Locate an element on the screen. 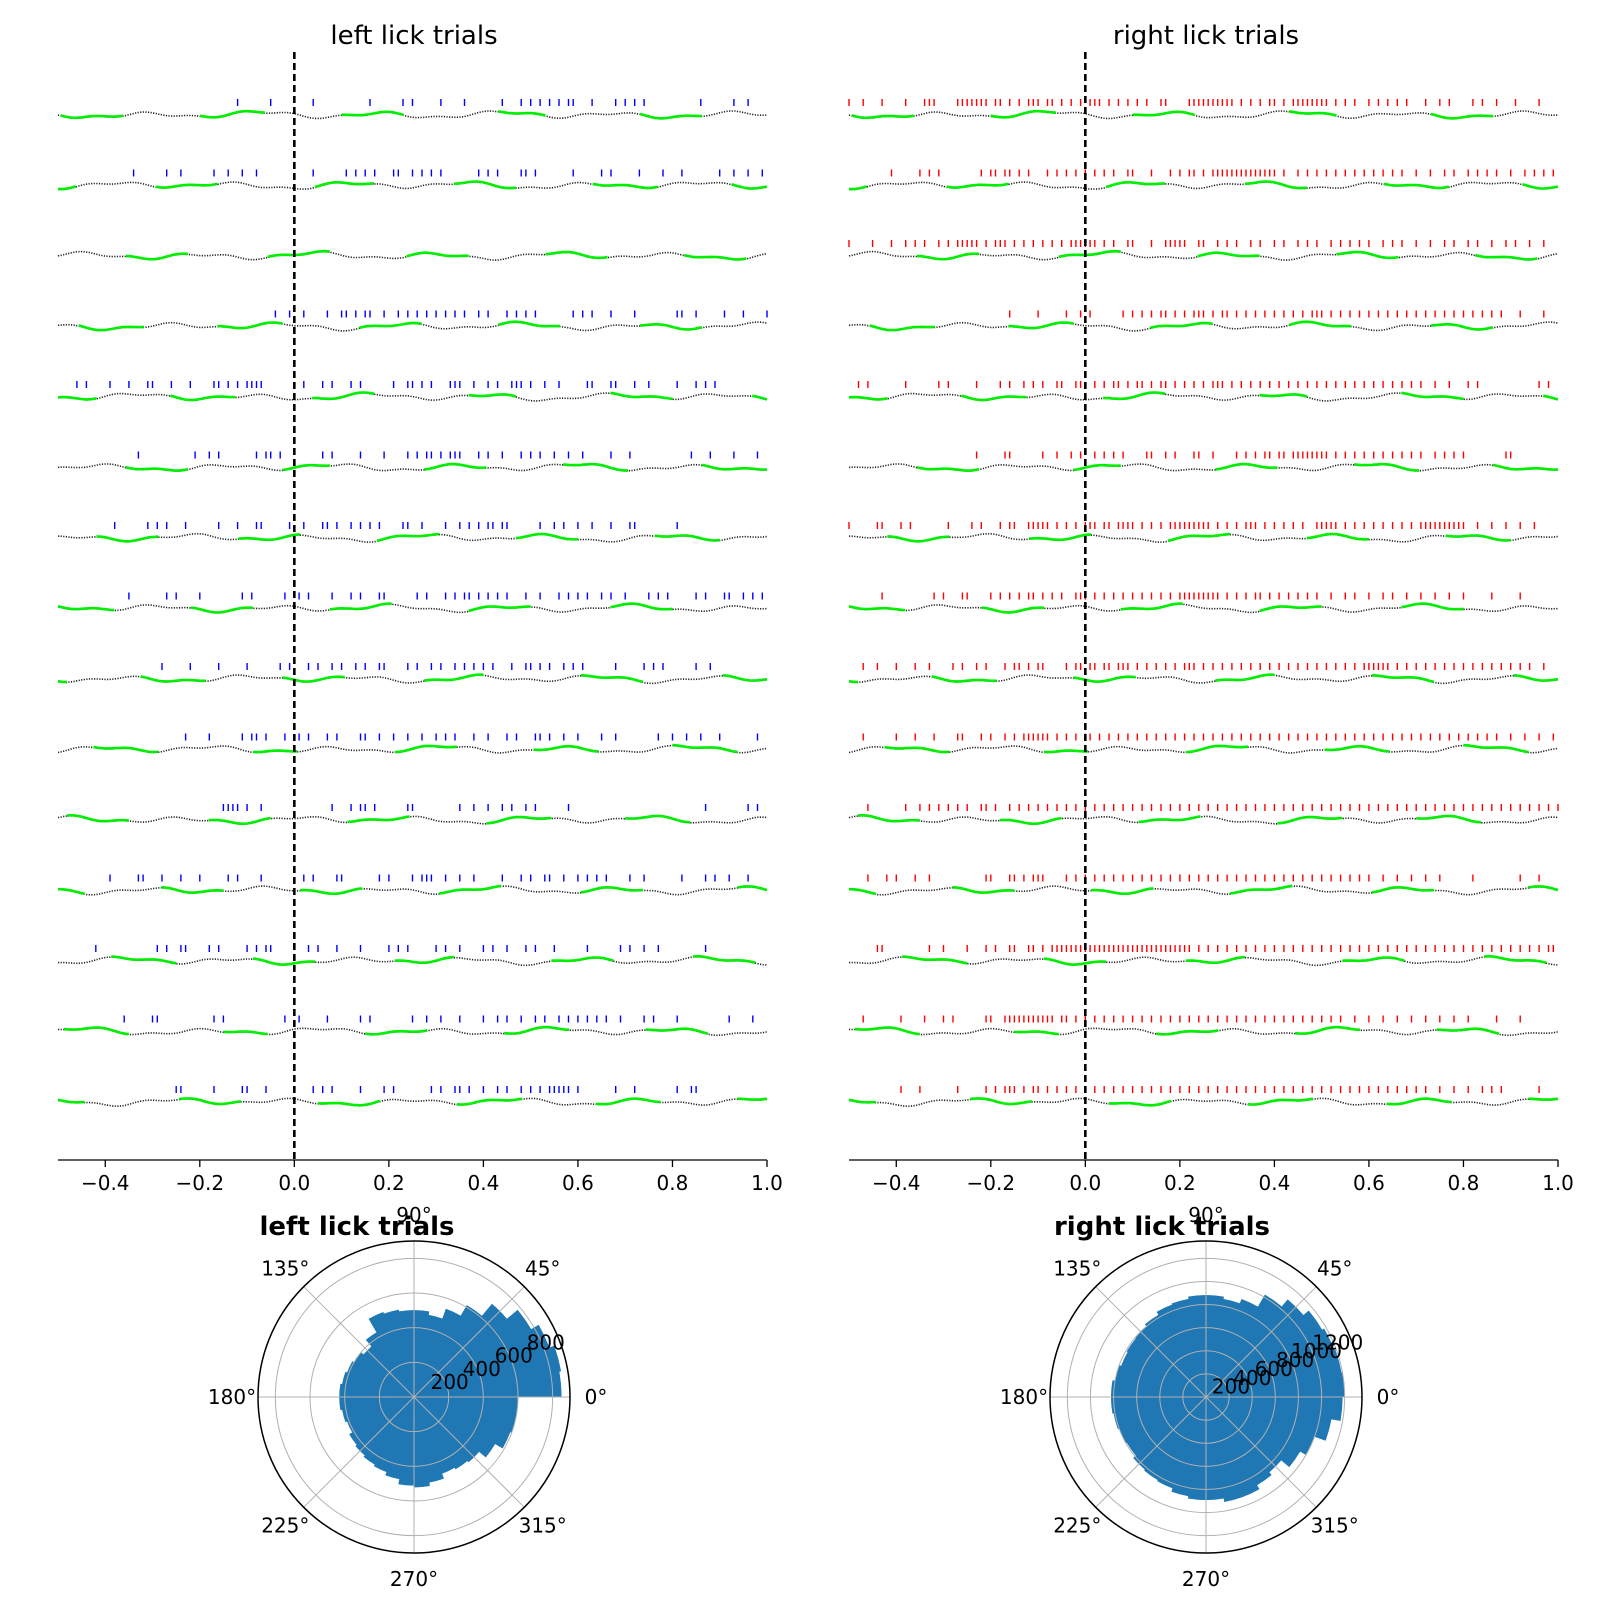 This screenshot has height=1600, width=1600. right-polar-radial-label-4: 800 is located at coordinates (1295, 1360).